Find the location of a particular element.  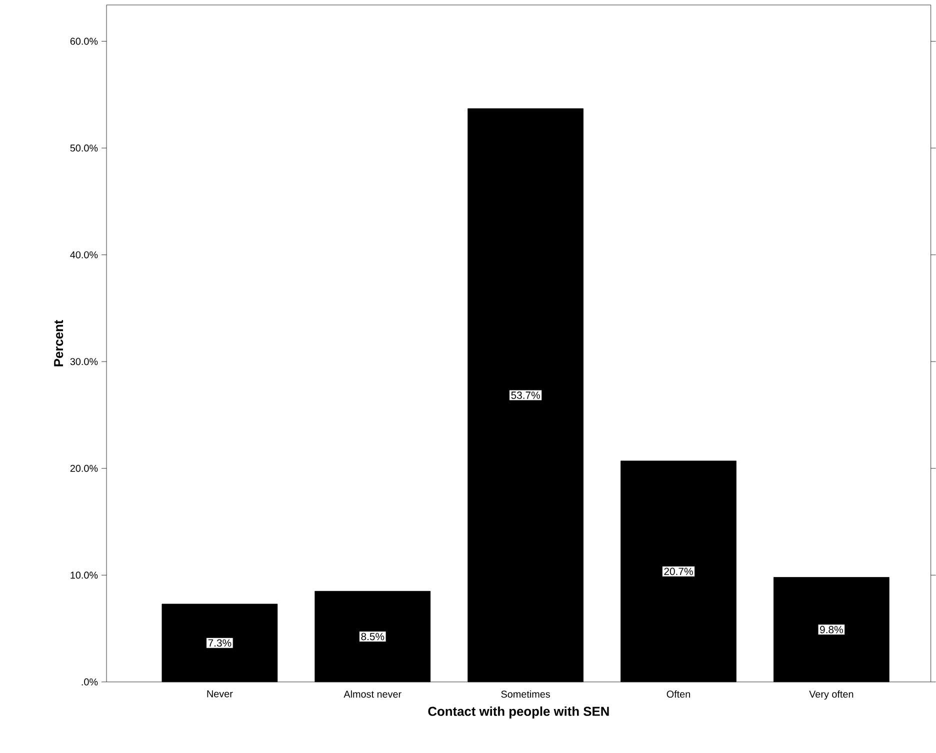

y-tick-label: 10.0% is located at coordinates (84, 575).